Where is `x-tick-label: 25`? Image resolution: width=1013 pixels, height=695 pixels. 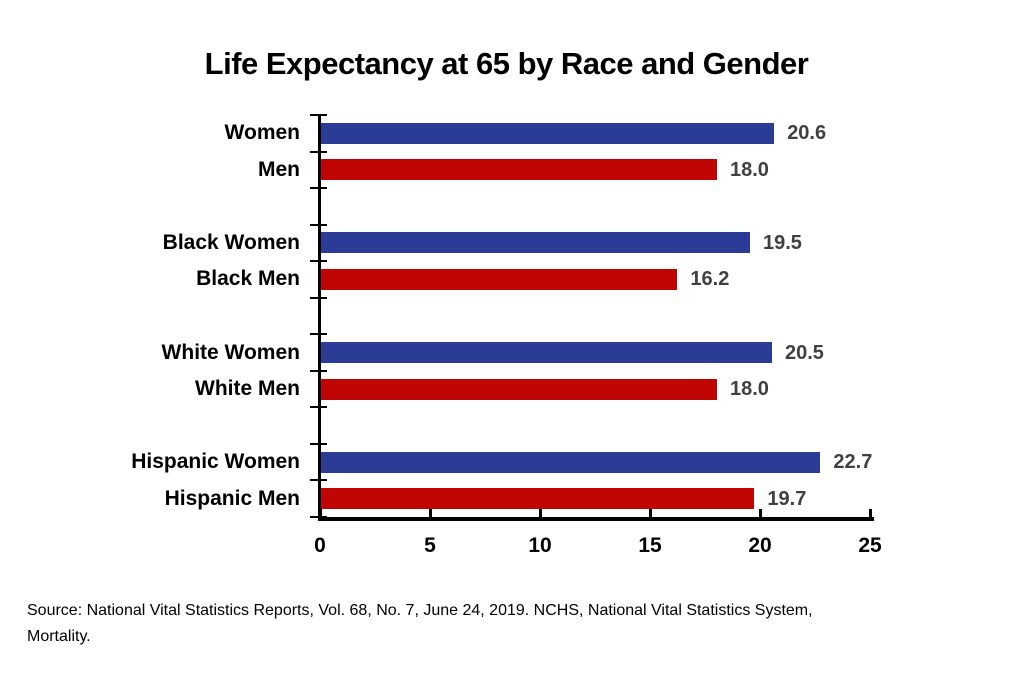 x-tick-label: 25 is located at coordinates (870, 545).